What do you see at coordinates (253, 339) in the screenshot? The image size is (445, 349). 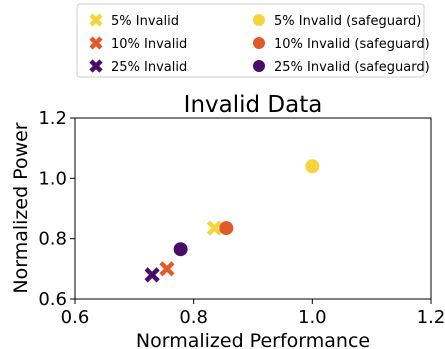 I see `x-axis-label: Normalized Performance` at bounding box center [253, 339].